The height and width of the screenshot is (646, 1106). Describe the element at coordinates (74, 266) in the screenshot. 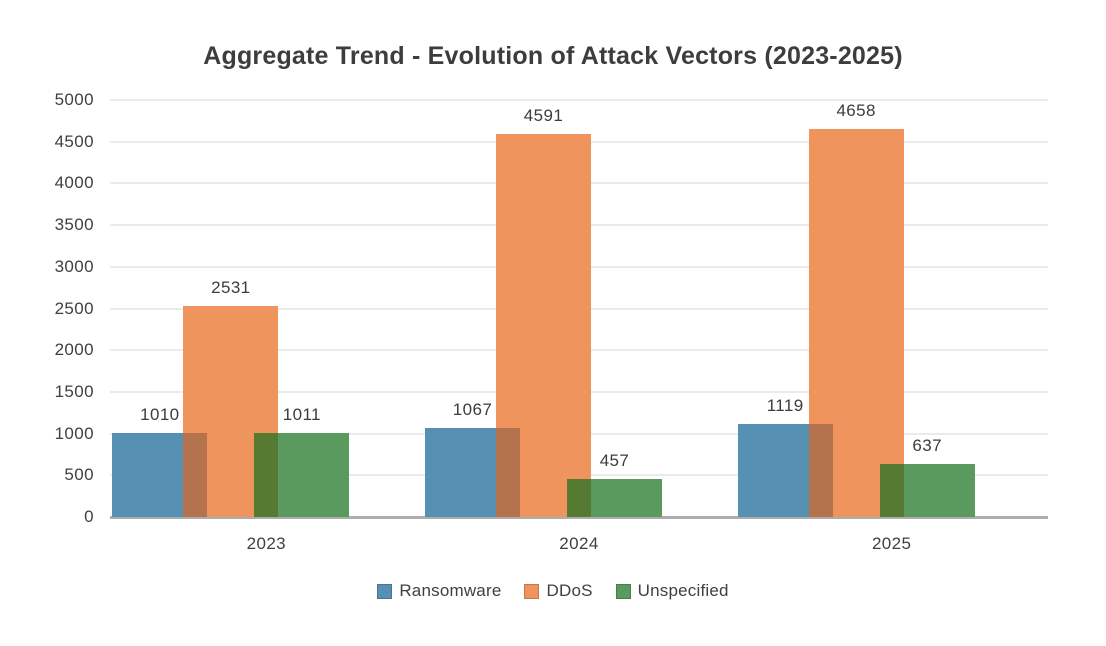

I see `y-tick-label: 3000` at that location.